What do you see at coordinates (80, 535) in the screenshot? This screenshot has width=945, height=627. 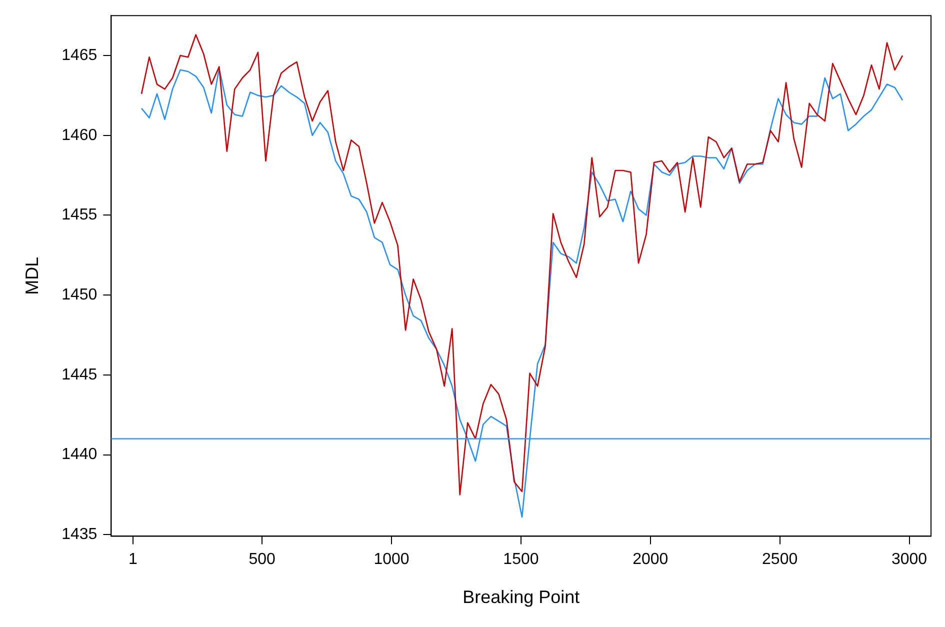 I see `y-tick-label: 1435` at bounding box center [80, 535].